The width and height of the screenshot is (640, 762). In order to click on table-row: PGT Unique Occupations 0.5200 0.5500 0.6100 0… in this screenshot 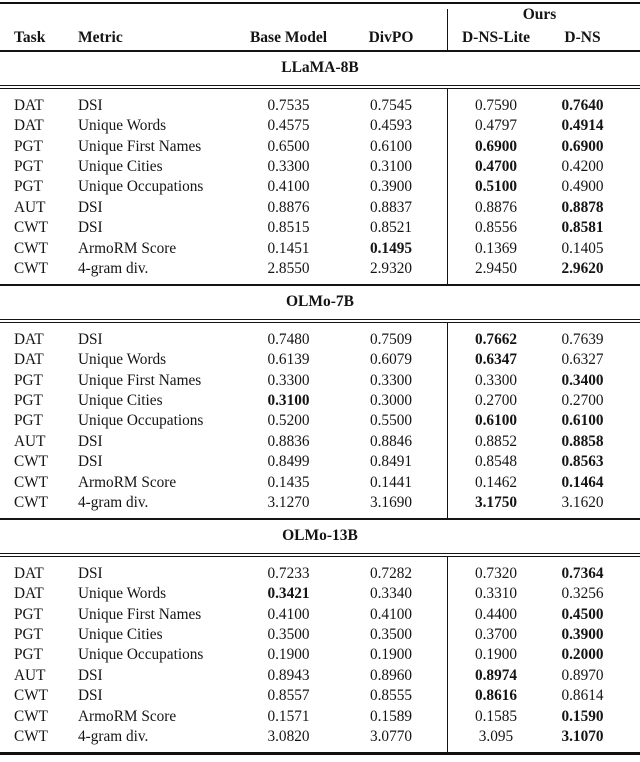, I will do `click(320, 421)`.